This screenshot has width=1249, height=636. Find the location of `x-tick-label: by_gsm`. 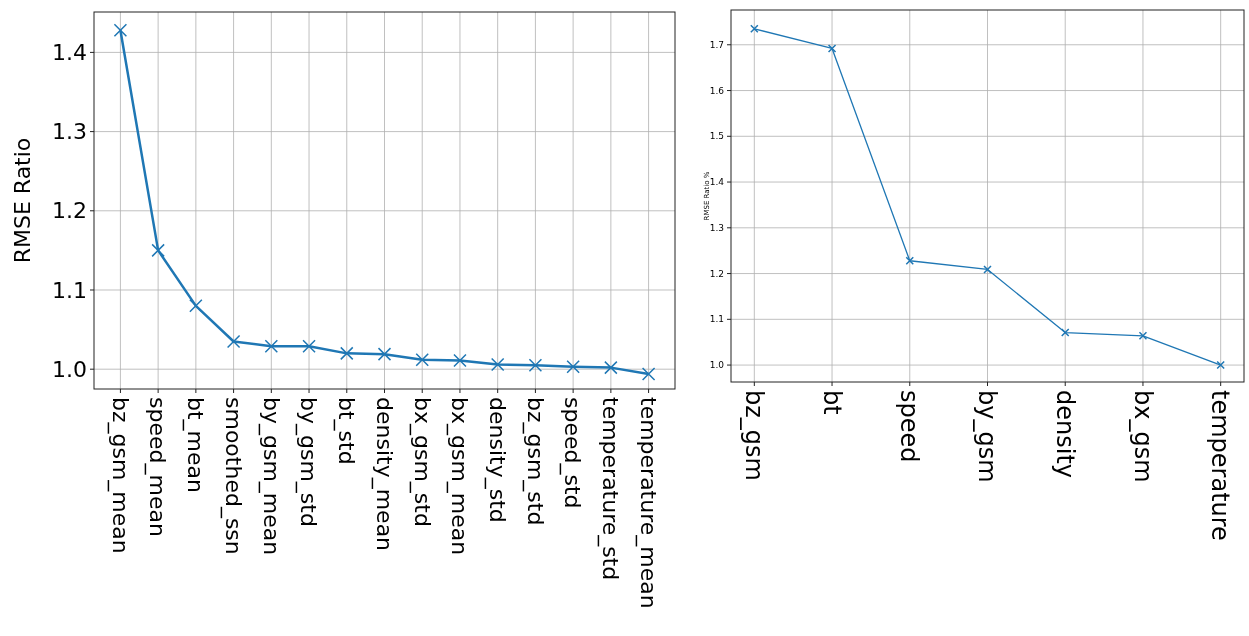

x-tick-label: by_gsm is located at coordinates (987, 436).